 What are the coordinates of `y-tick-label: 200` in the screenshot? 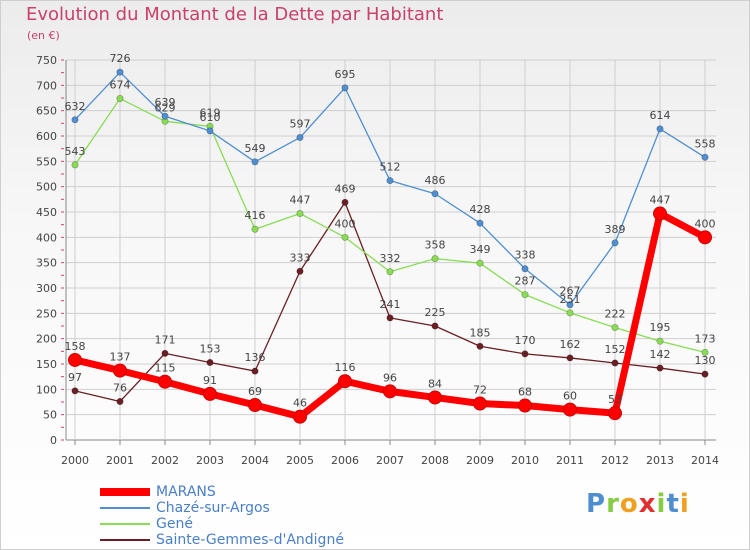 It's located at (46, 339).